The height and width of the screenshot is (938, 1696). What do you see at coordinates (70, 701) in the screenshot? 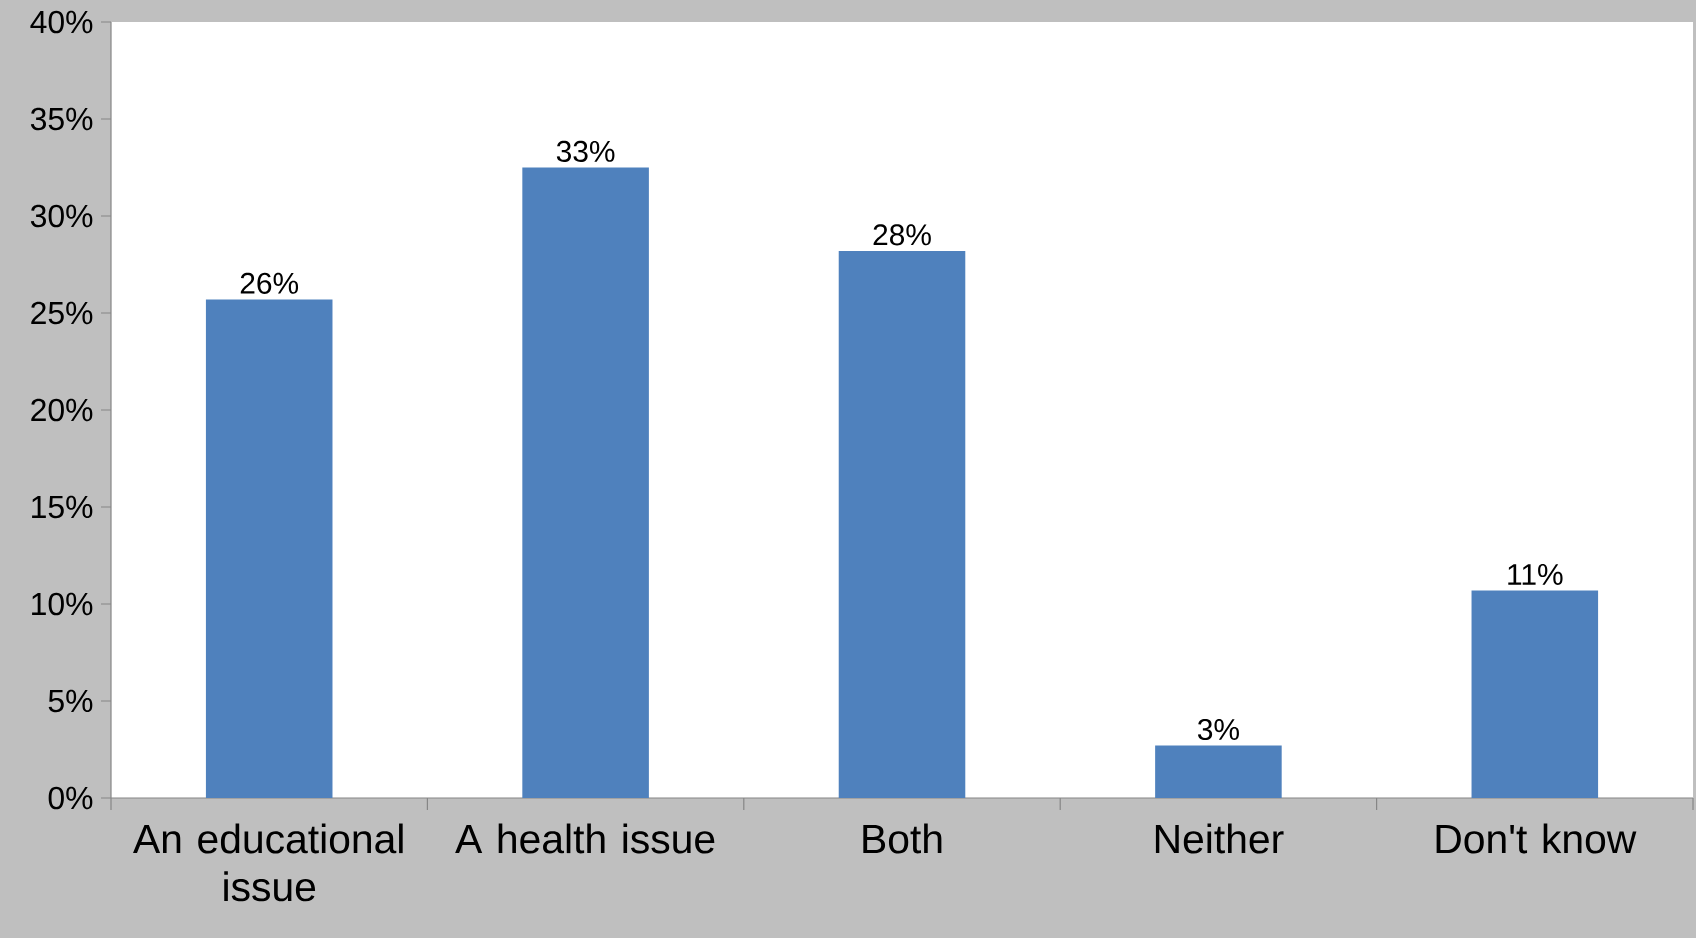
I see `y-tick-label: 5%` at bounding box center [70, 701].